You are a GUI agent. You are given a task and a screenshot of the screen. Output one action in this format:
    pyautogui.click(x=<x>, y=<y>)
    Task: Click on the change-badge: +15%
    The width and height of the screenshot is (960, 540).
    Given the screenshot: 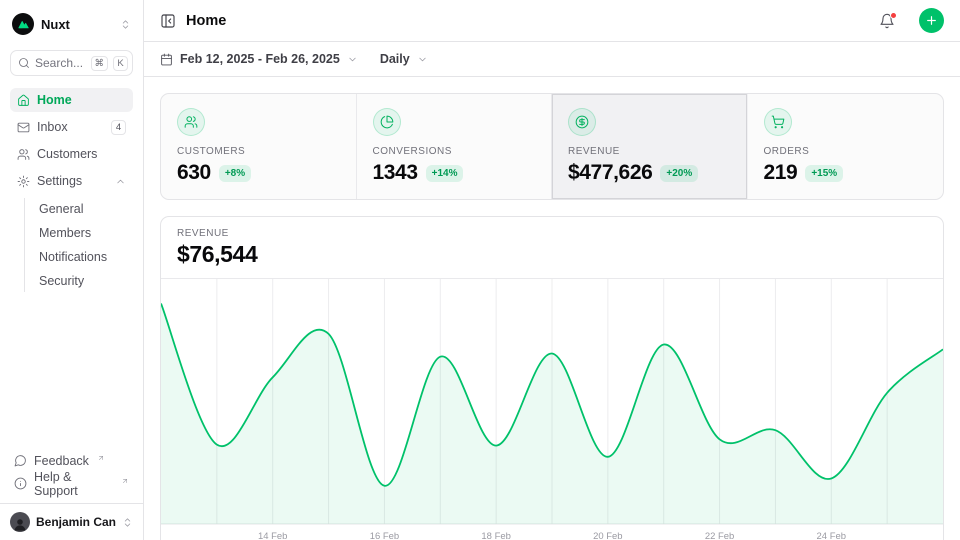 What is the action you would take?
    pyautogui.click(x=824, y=173)
    